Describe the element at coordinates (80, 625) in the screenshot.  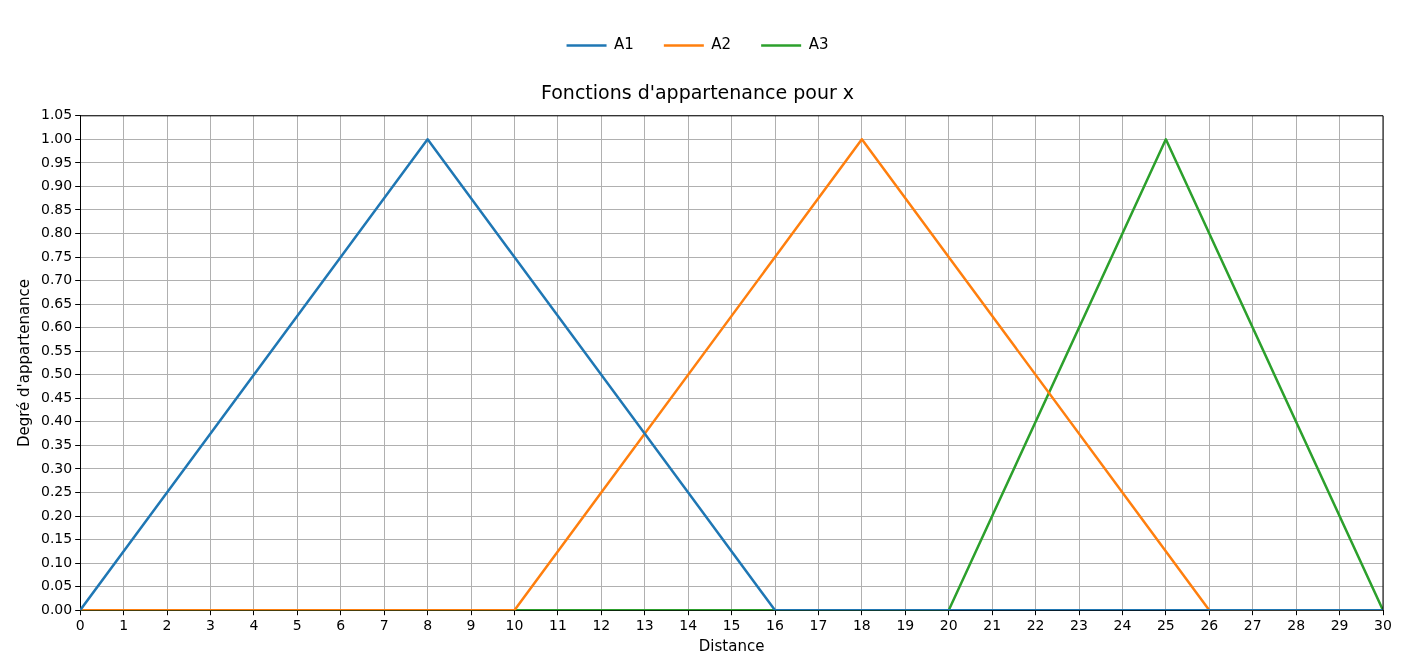
I see `x-tick-label: 0` at that location.